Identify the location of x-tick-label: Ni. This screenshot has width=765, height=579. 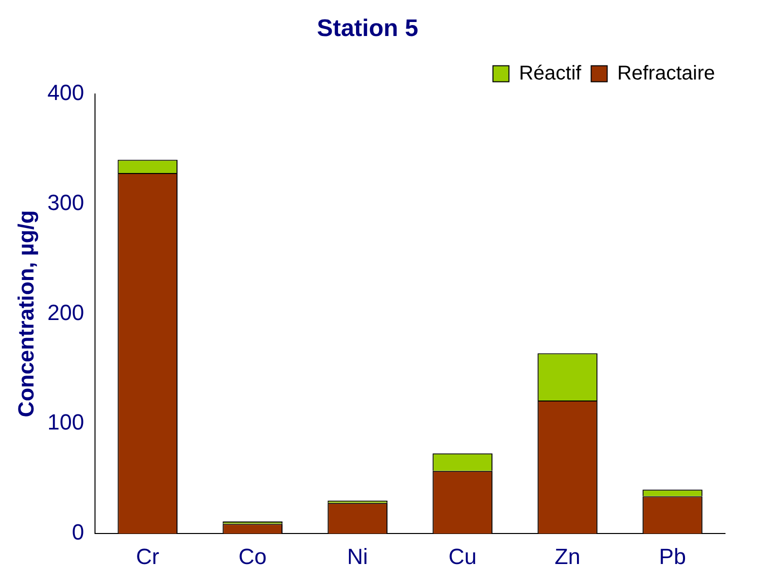
(357, 556).